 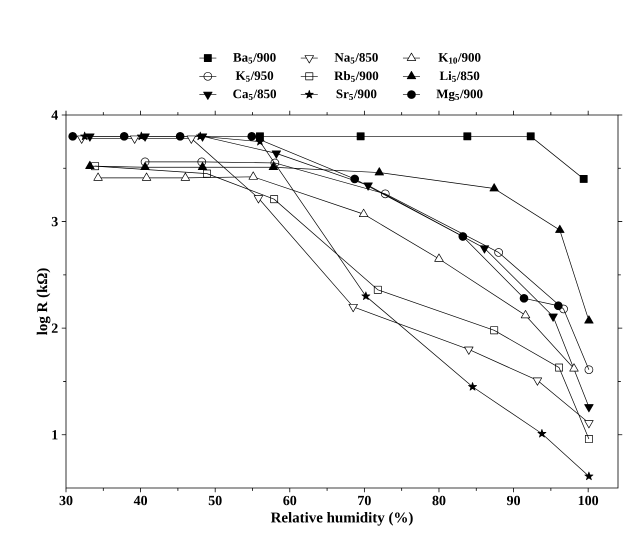 I want to click on x-tick-label: 70, so click(x=364, y=501).